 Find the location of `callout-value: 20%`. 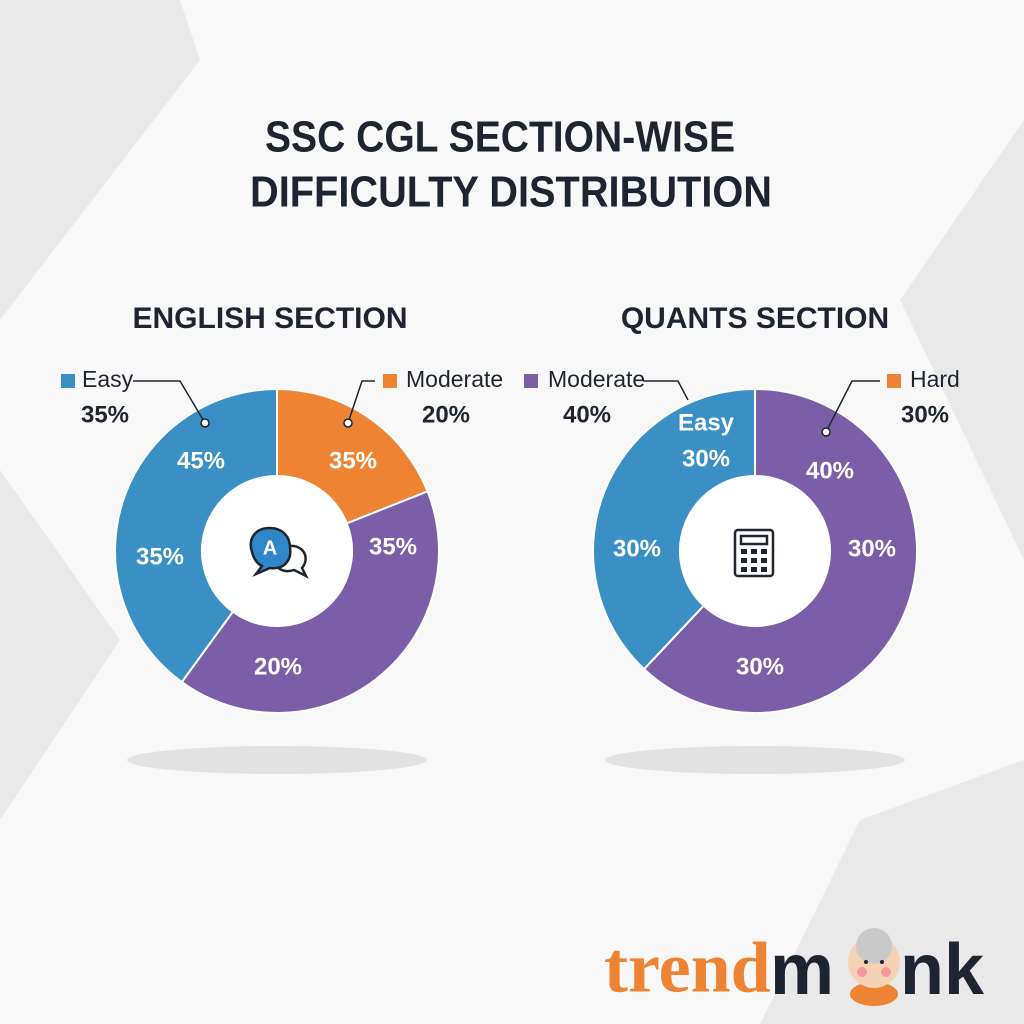

callout-value: 20% is located at coordinates (446, 414).